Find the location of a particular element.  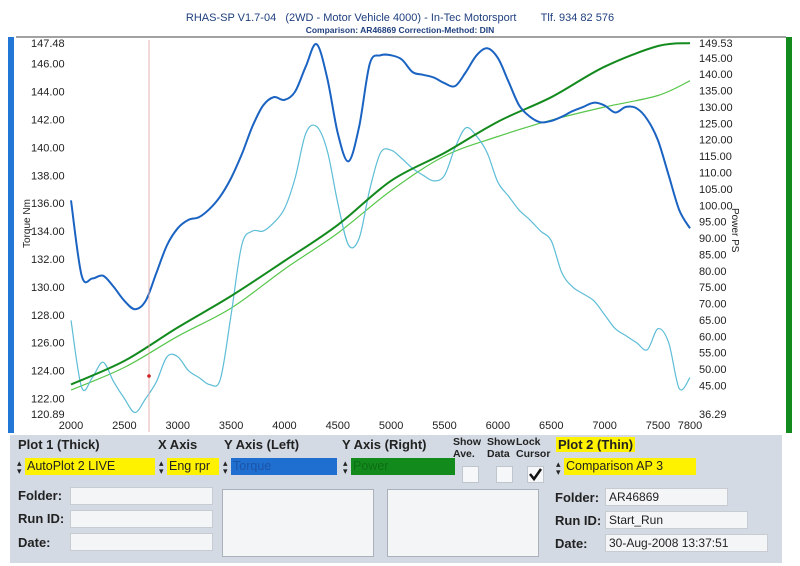

x-tick-label: 7500 is located at coordinates (658, 426).